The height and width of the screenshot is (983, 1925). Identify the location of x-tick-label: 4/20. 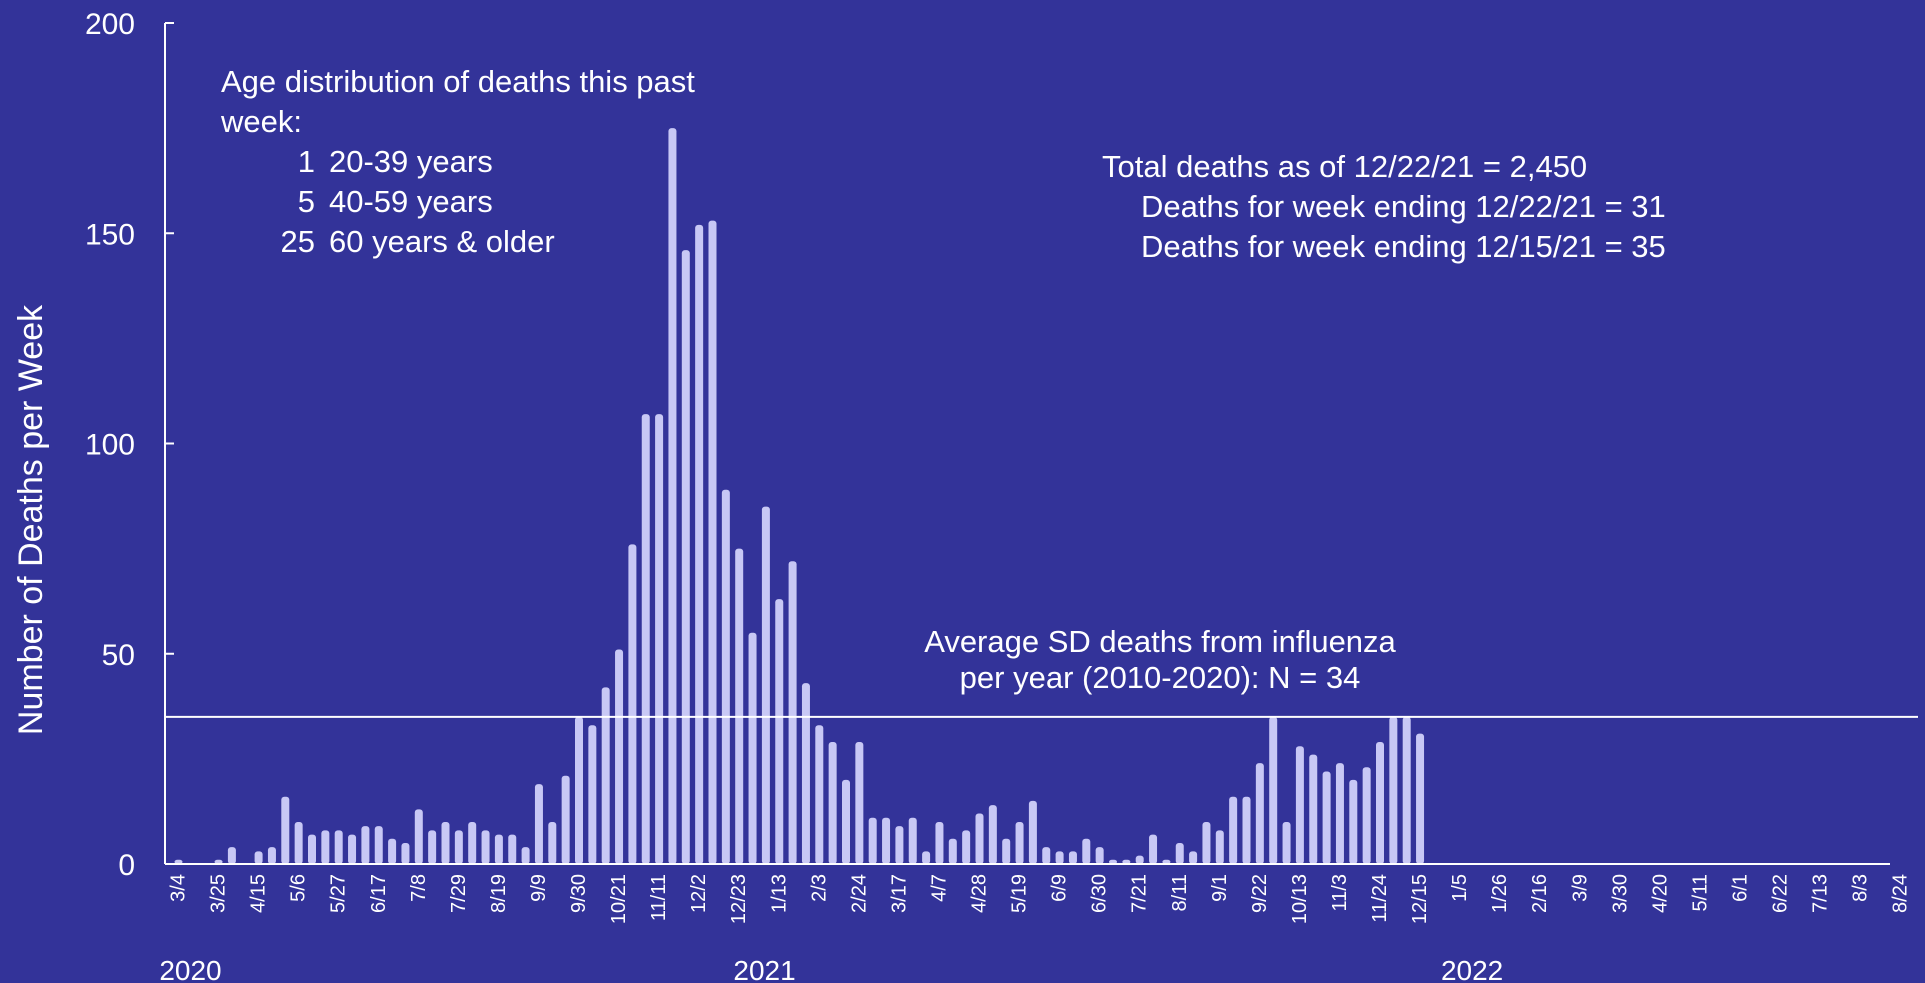
(1660, 893).